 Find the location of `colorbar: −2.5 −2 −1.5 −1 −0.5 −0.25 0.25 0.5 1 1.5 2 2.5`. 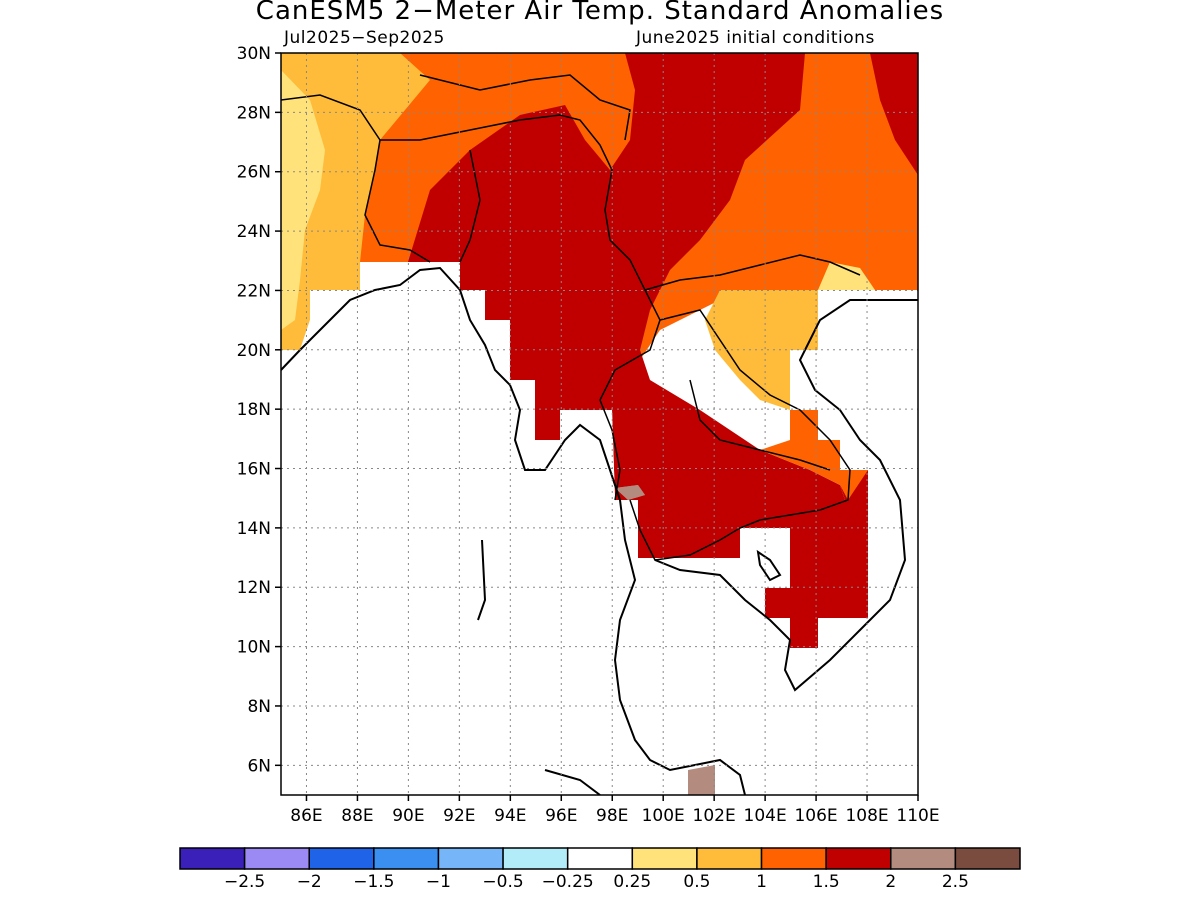

colorbar: −2.5 −2 −1.5 −1 −0.5 −0.25 0.25 0.5 1 1.5 2 2.5 is located at coordinates (600, 869).